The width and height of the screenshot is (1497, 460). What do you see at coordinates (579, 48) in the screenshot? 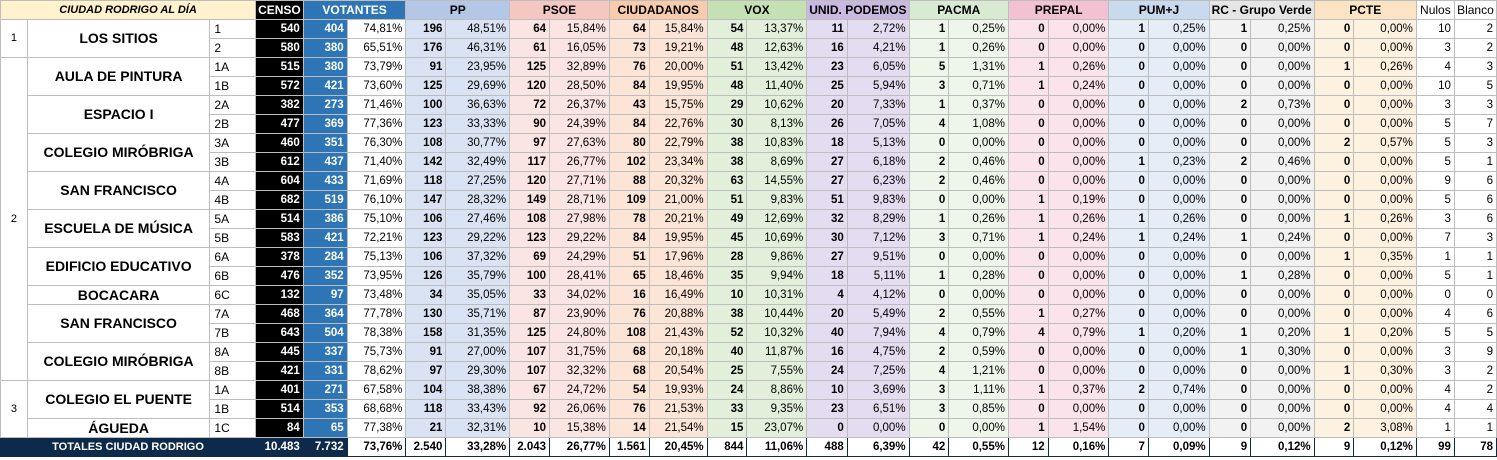
I see `party-pct-psoe: 16,05%` at bounding box center [579, 48].